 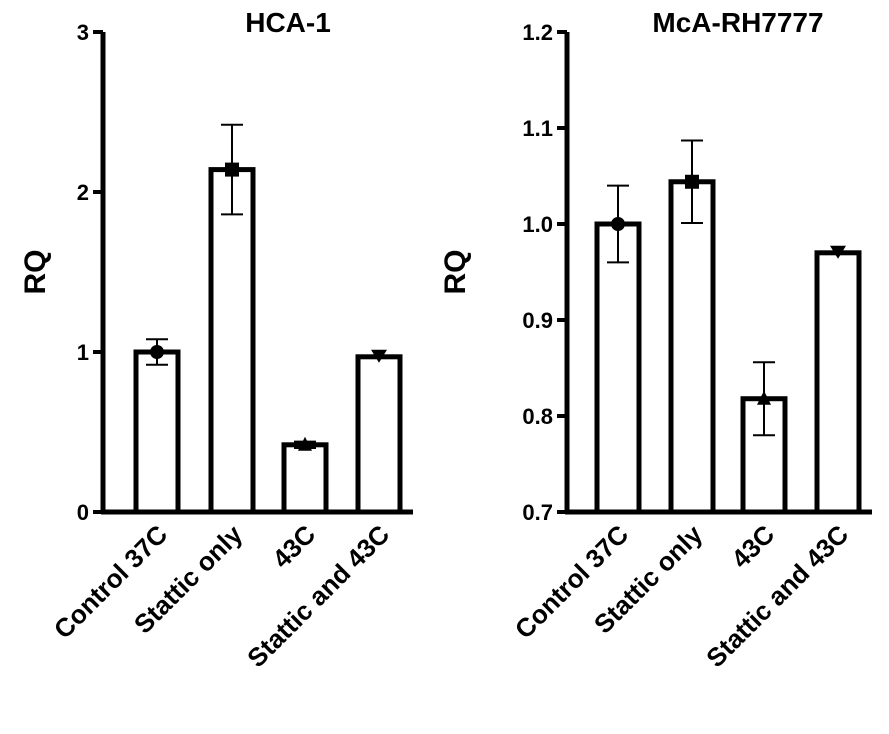 I want to click on chart-title: McA-RH7777, so click(x=737, y=22).